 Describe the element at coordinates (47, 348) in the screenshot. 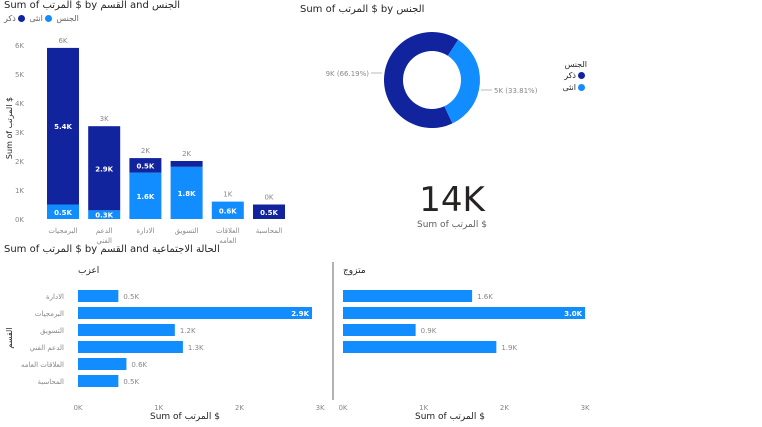

I see `y-tick-label: الدعم الفني` at that location.